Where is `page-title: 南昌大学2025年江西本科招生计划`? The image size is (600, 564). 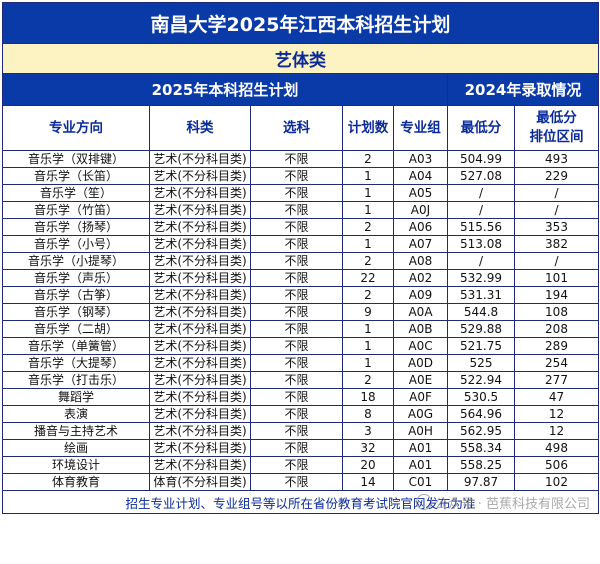
page-title: 南昌大学2025年江西本科招生计划 is located at coordinates (300, 23).